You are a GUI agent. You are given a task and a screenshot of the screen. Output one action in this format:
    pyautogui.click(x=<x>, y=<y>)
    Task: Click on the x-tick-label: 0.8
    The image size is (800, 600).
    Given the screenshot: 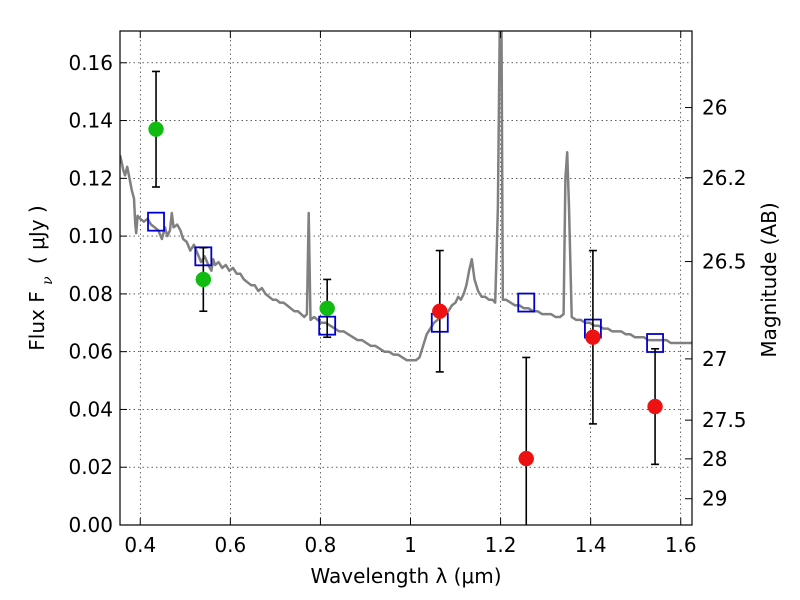 What is the action you would take?
    pyautogui.click(x=321, y=545)
    